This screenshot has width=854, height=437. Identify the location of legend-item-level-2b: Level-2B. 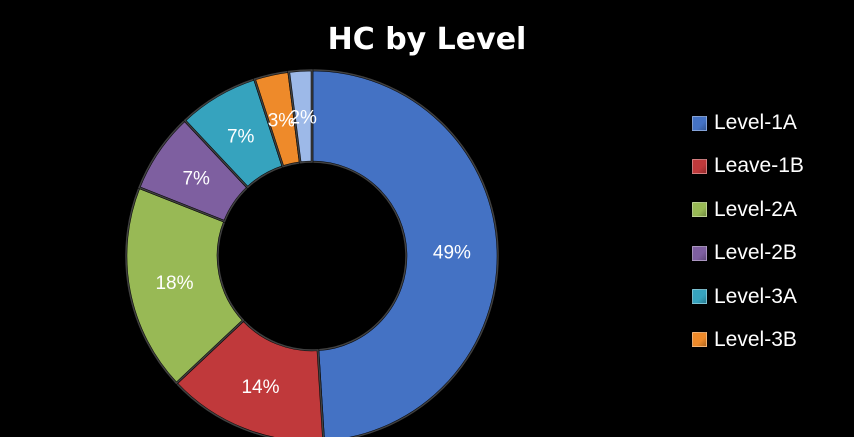
(748, 253).